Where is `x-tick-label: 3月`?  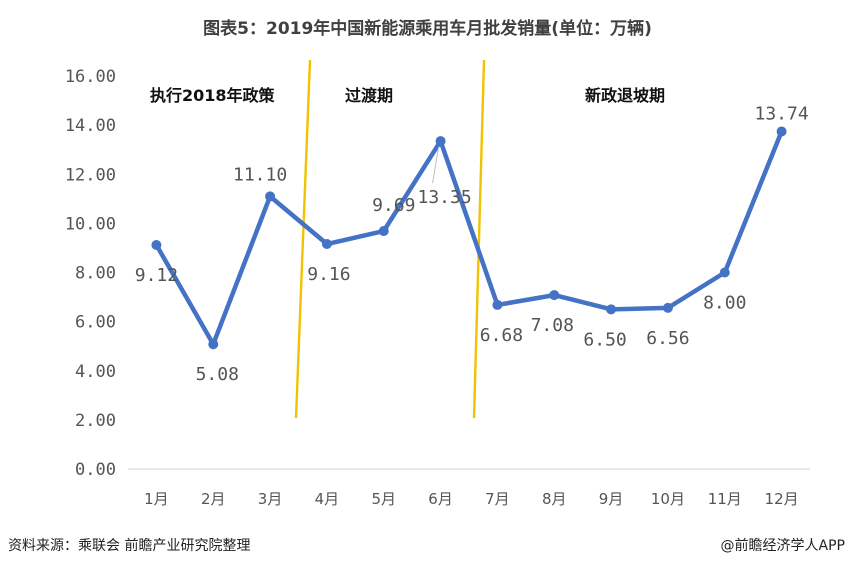 x-tick-label: 3月 is located at coordinates (270, 499).